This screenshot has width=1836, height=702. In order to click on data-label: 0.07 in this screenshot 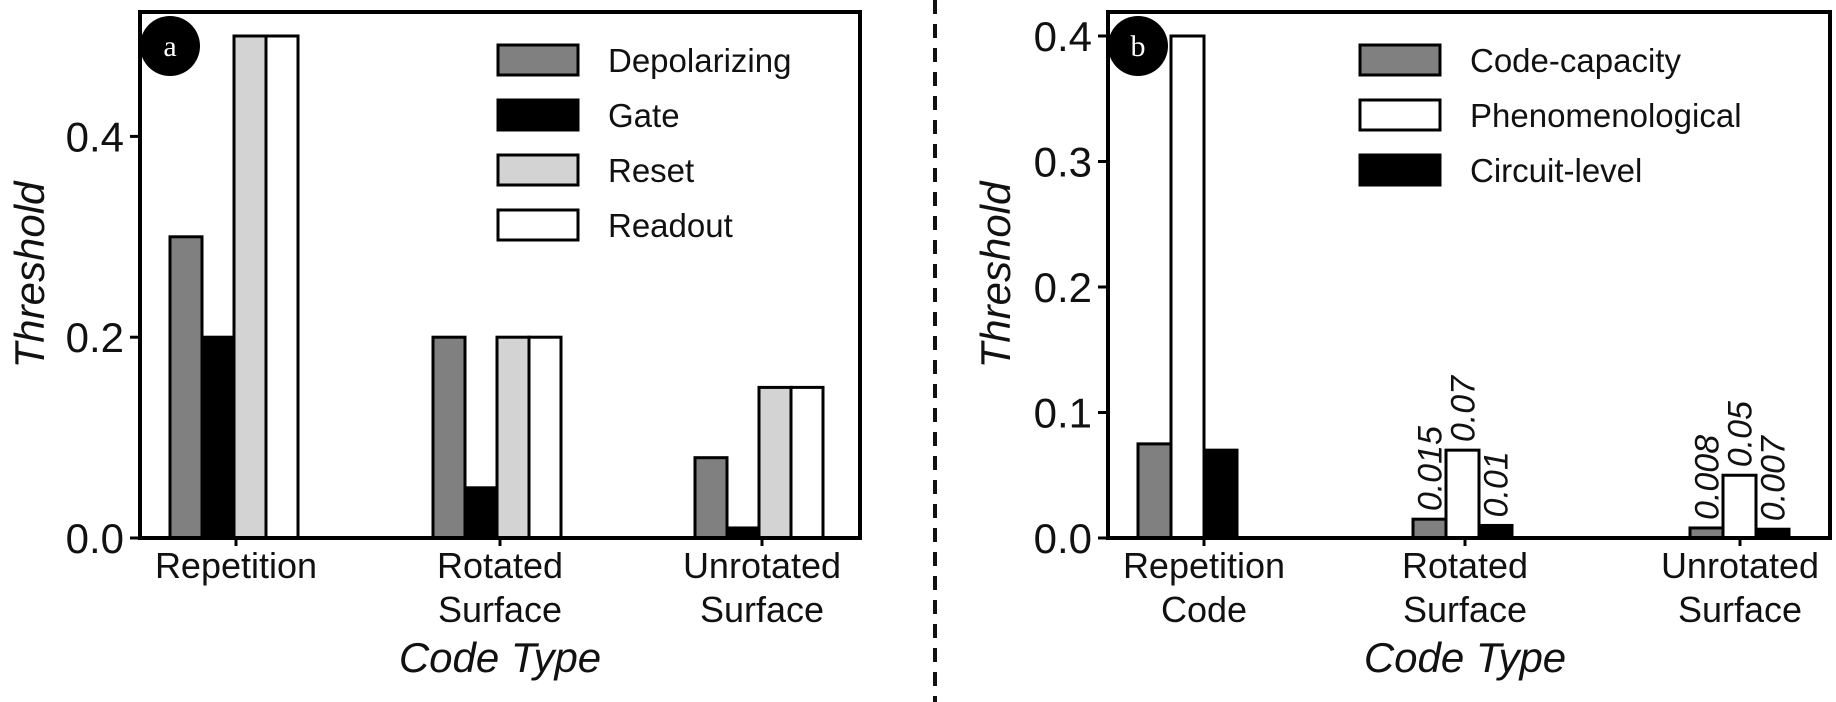, I will do `click(1464, 408)`.